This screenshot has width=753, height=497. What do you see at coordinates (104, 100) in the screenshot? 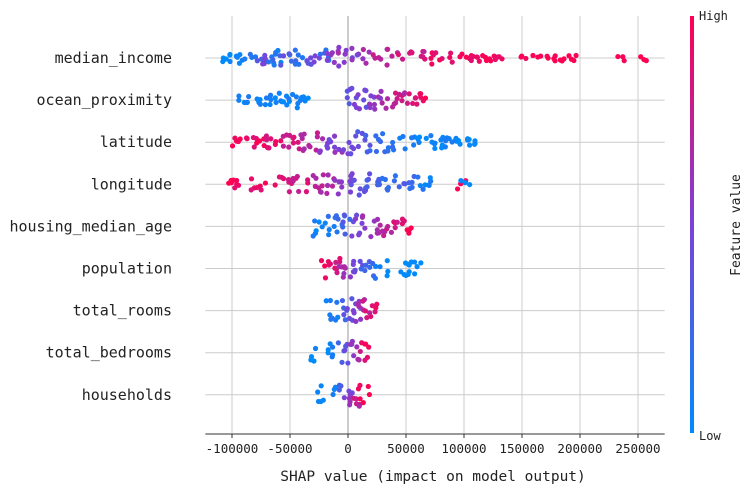
I see `feature-label-ocean_proximity: ocean_proximity` at bounding box center [104, 100].